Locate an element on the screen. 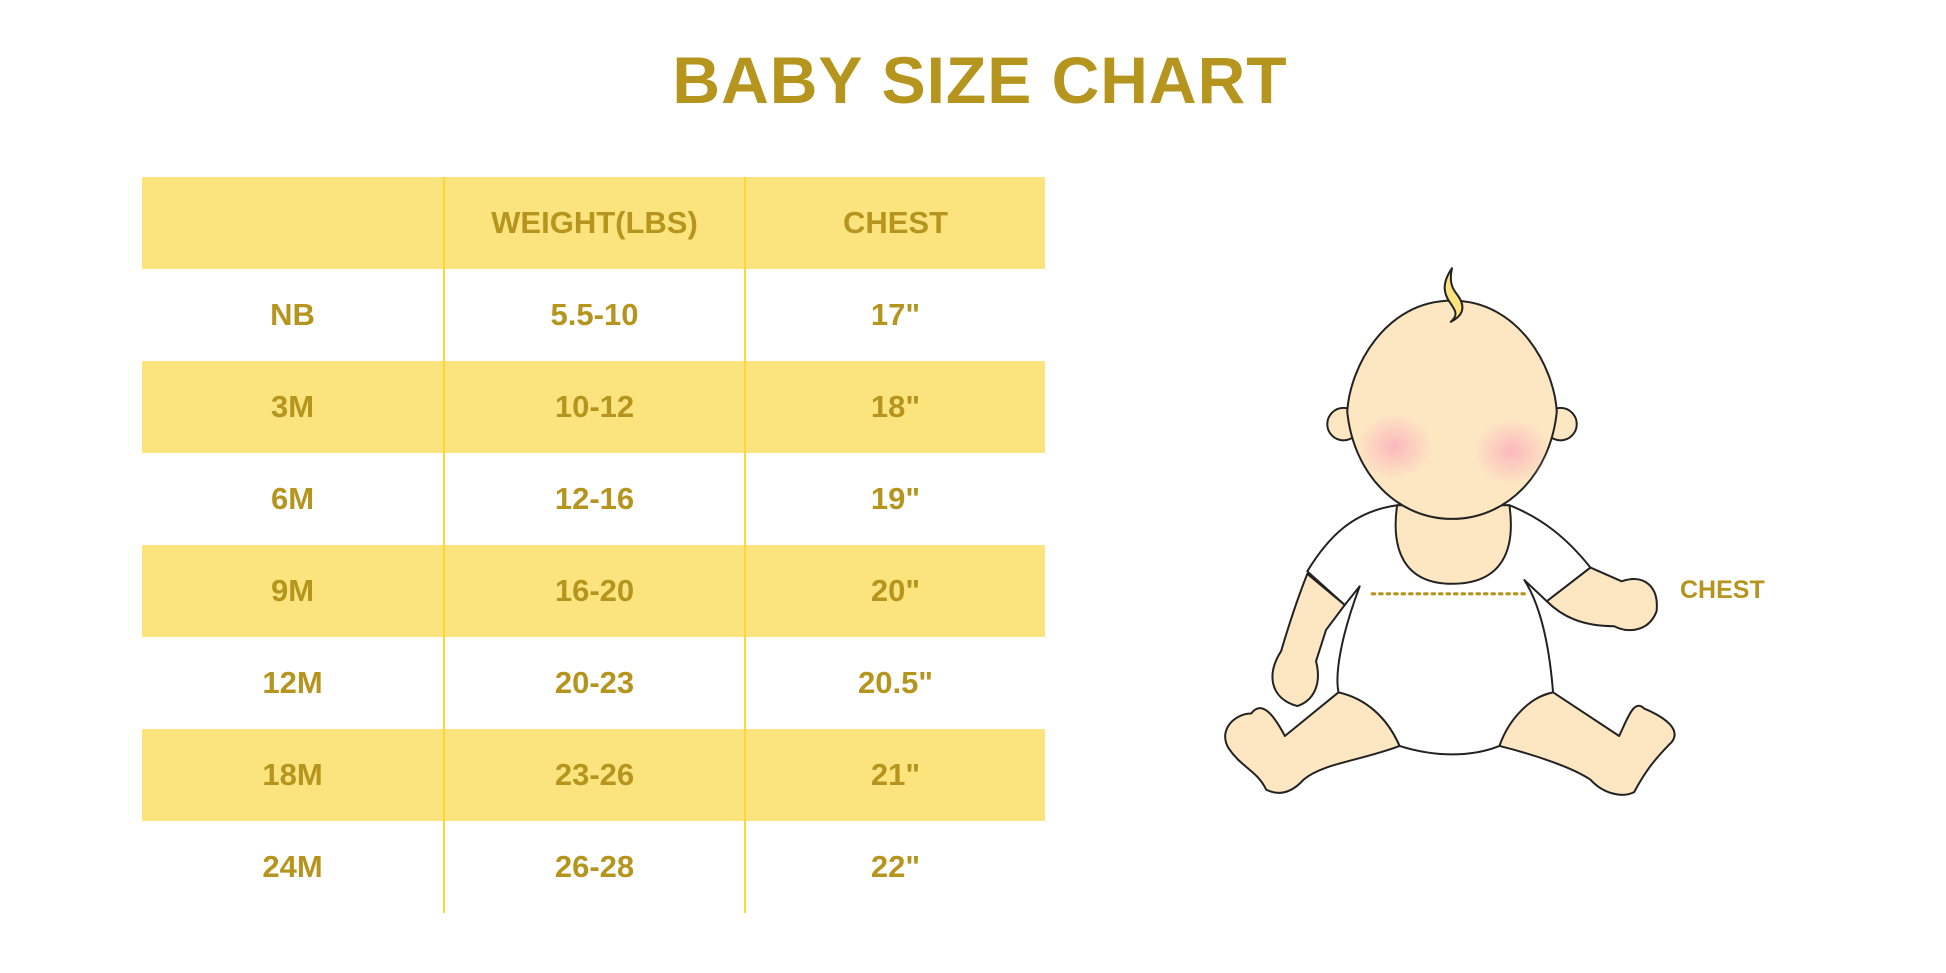 This screenshot has height=973, width=1946. table-row: 9M 16-20 20" is located at coordinates (593, 591).